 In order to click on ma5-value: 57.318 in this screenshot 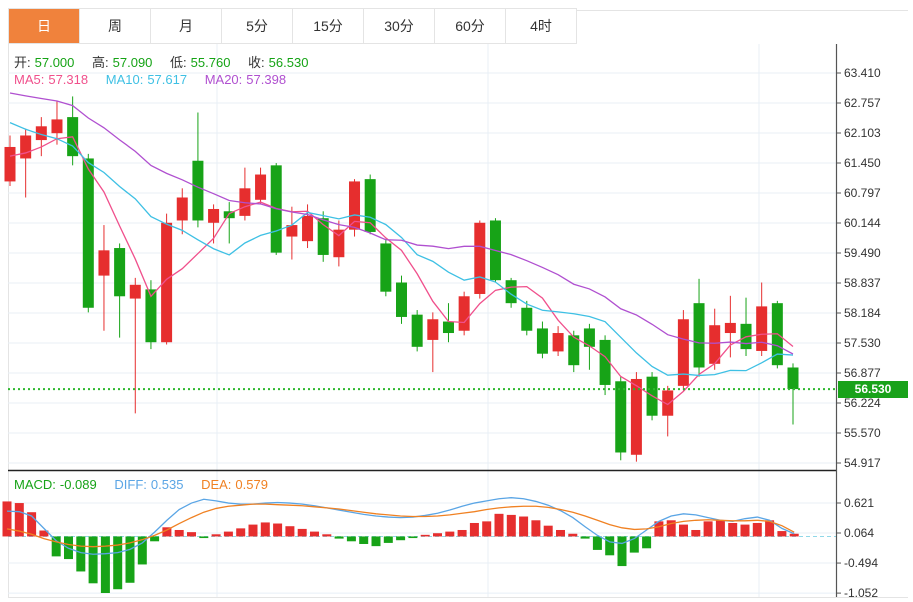, I will do `click(68, 79)`.